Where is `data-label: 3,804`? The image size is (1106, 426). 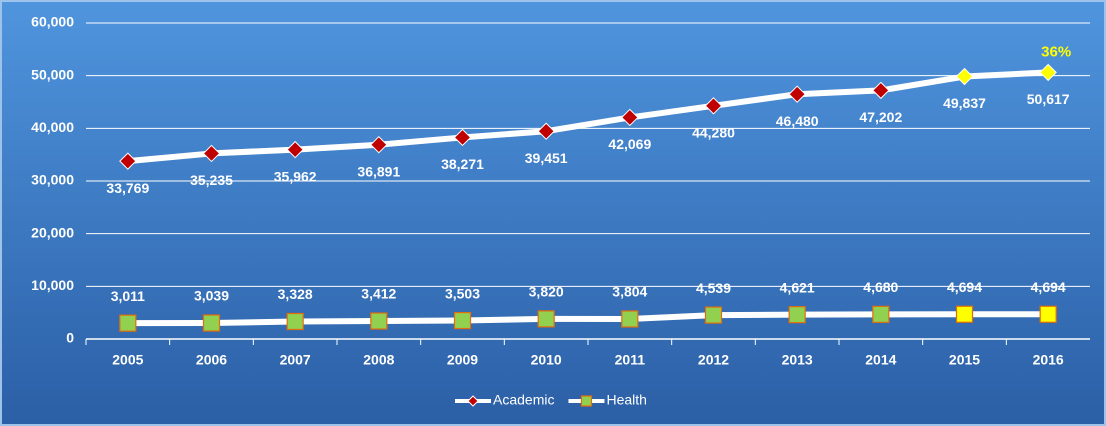
data-label: 3,804 is located at coordinates (629, 292).